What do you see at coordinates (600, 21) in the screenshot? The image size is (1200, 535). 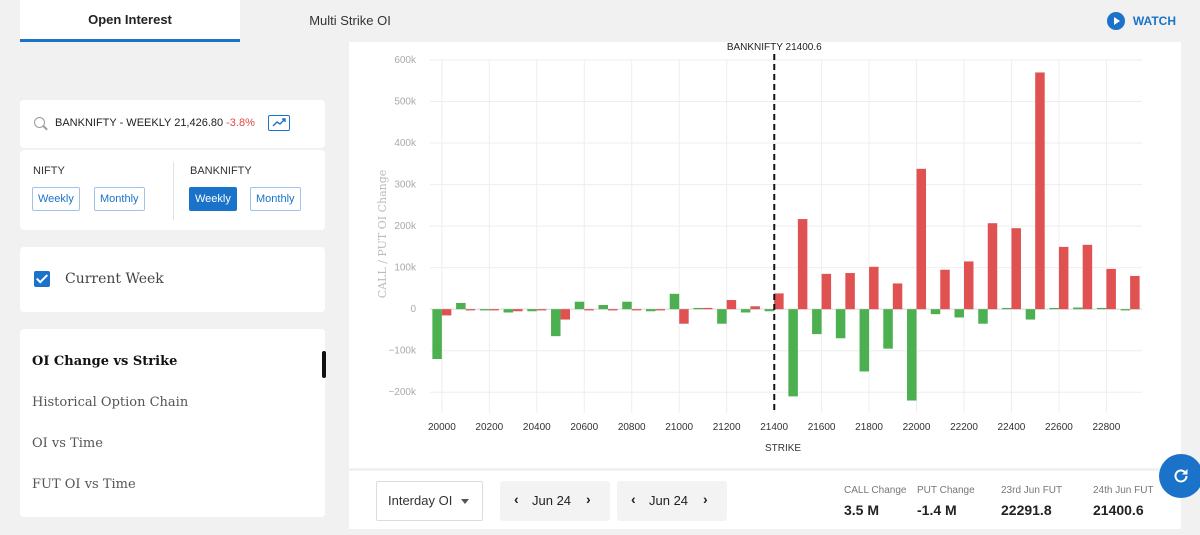 I see `top-bar: Open Interest Multi Strike OI WATCH` at bounding box center [600, 21].